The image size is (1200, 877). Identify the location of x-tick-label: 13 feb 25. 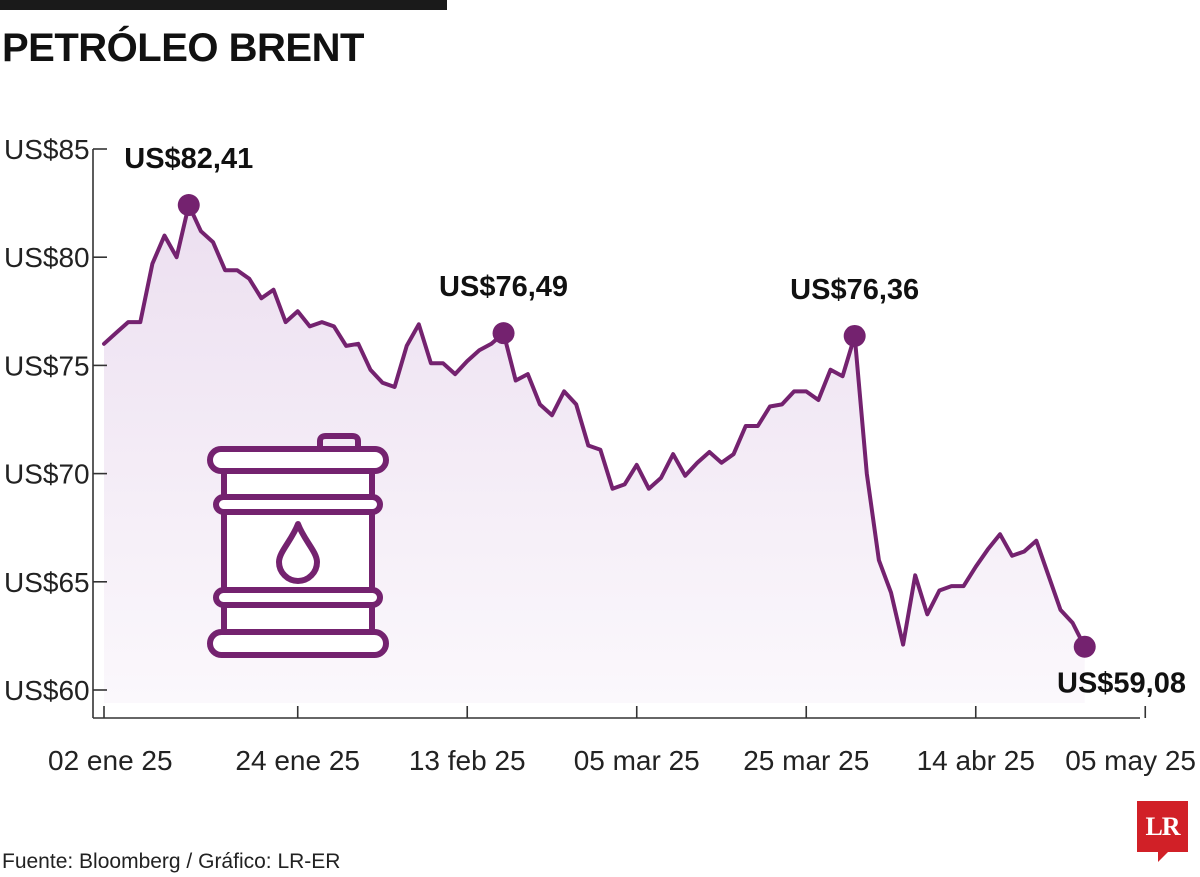
(467, 760).